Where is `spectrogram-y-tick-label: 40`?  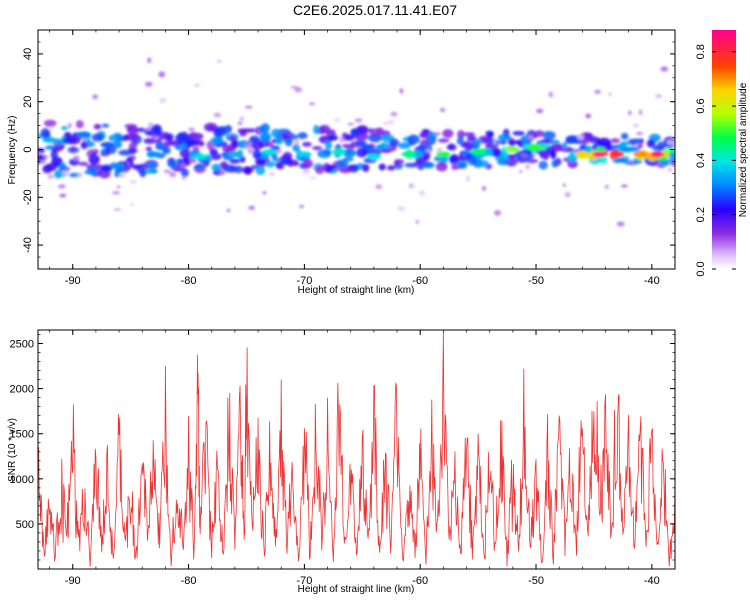
spectrogram-y-tick-label: 40 is located at coordinates (28, 54).